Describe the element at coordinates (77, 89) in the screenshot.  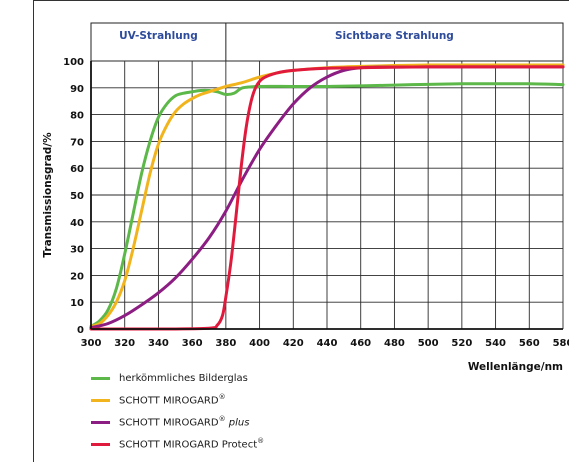
I see `y-tick-label: 90` at that location.